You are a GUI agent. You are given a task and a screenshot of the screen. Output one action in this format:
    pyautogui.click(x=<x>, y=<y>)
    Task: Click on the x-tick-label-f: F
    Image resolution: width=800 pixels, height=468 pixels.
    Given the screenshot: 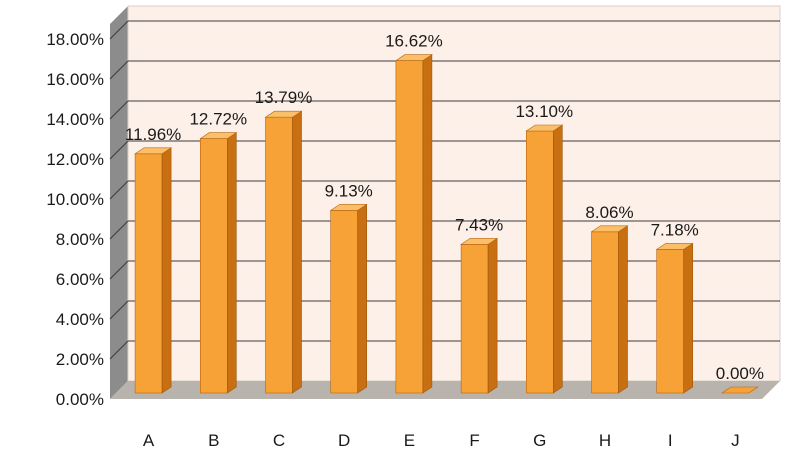 What is the action you would take?
    pyautogui.click(x=474, y=440)
    